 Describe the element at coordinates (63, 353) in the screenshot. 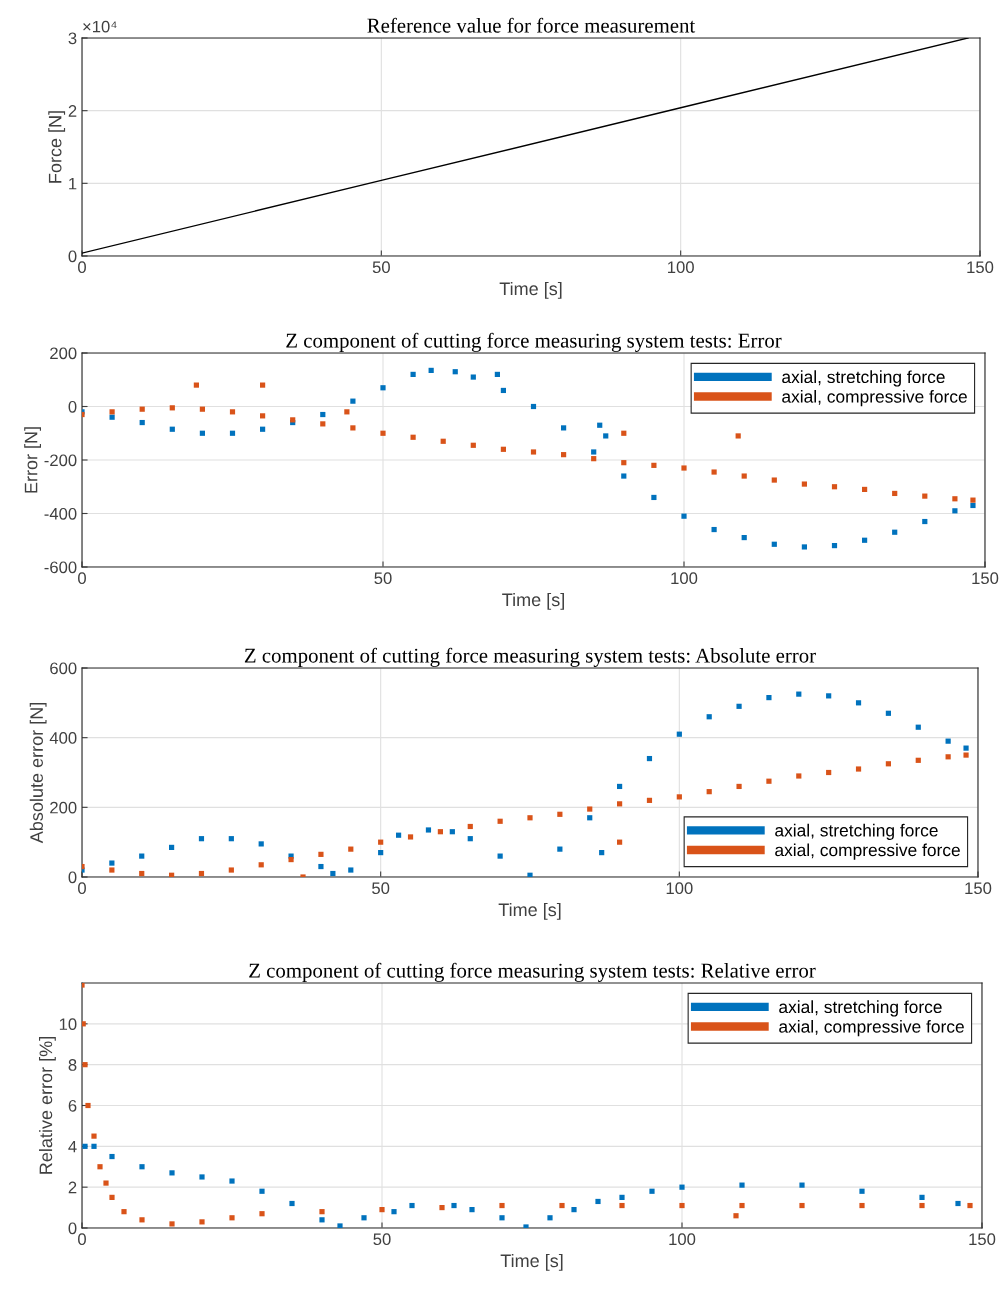

I see `y-tick-label: 200` at that location.